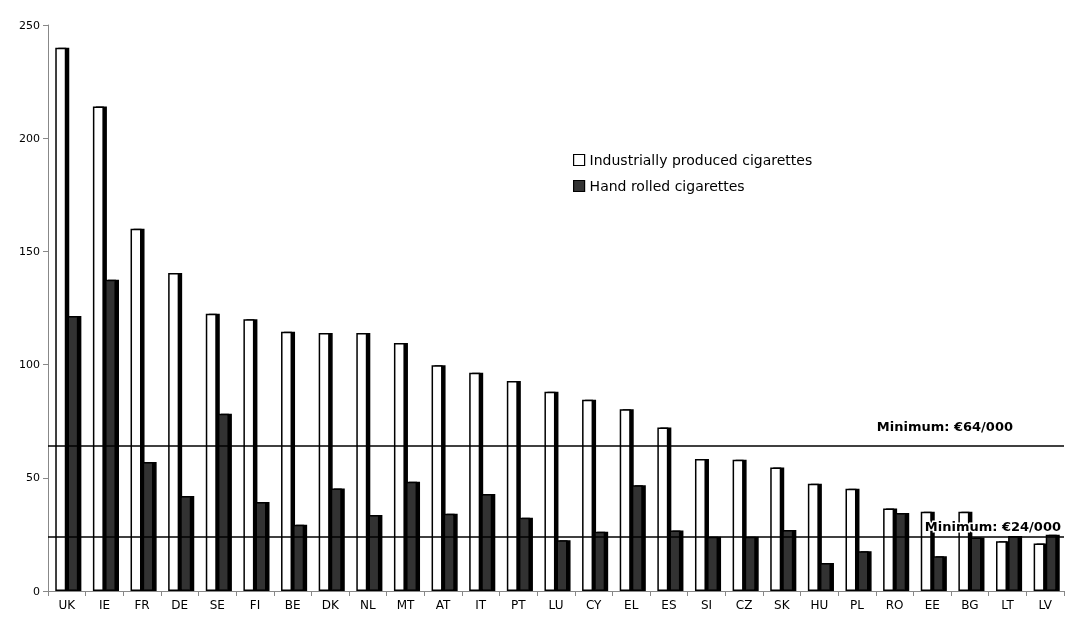 The height and width of the screenshot is (629, 1092). What do you see at coordinates (292, 605) in the screenshot?
I see `x-tick-label: BE` at bounding box center [292, 605].